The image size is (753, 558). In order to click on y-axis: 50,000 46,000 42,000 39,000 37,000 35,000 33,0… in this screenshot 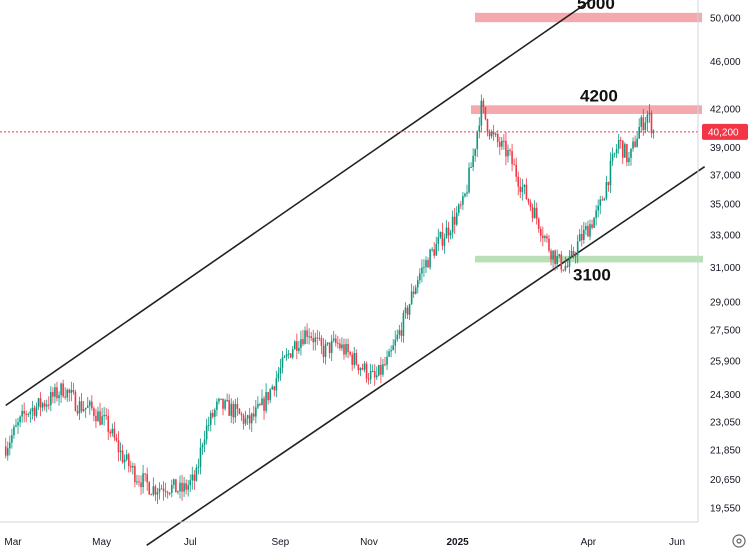, I will do `click(719, 261)`.